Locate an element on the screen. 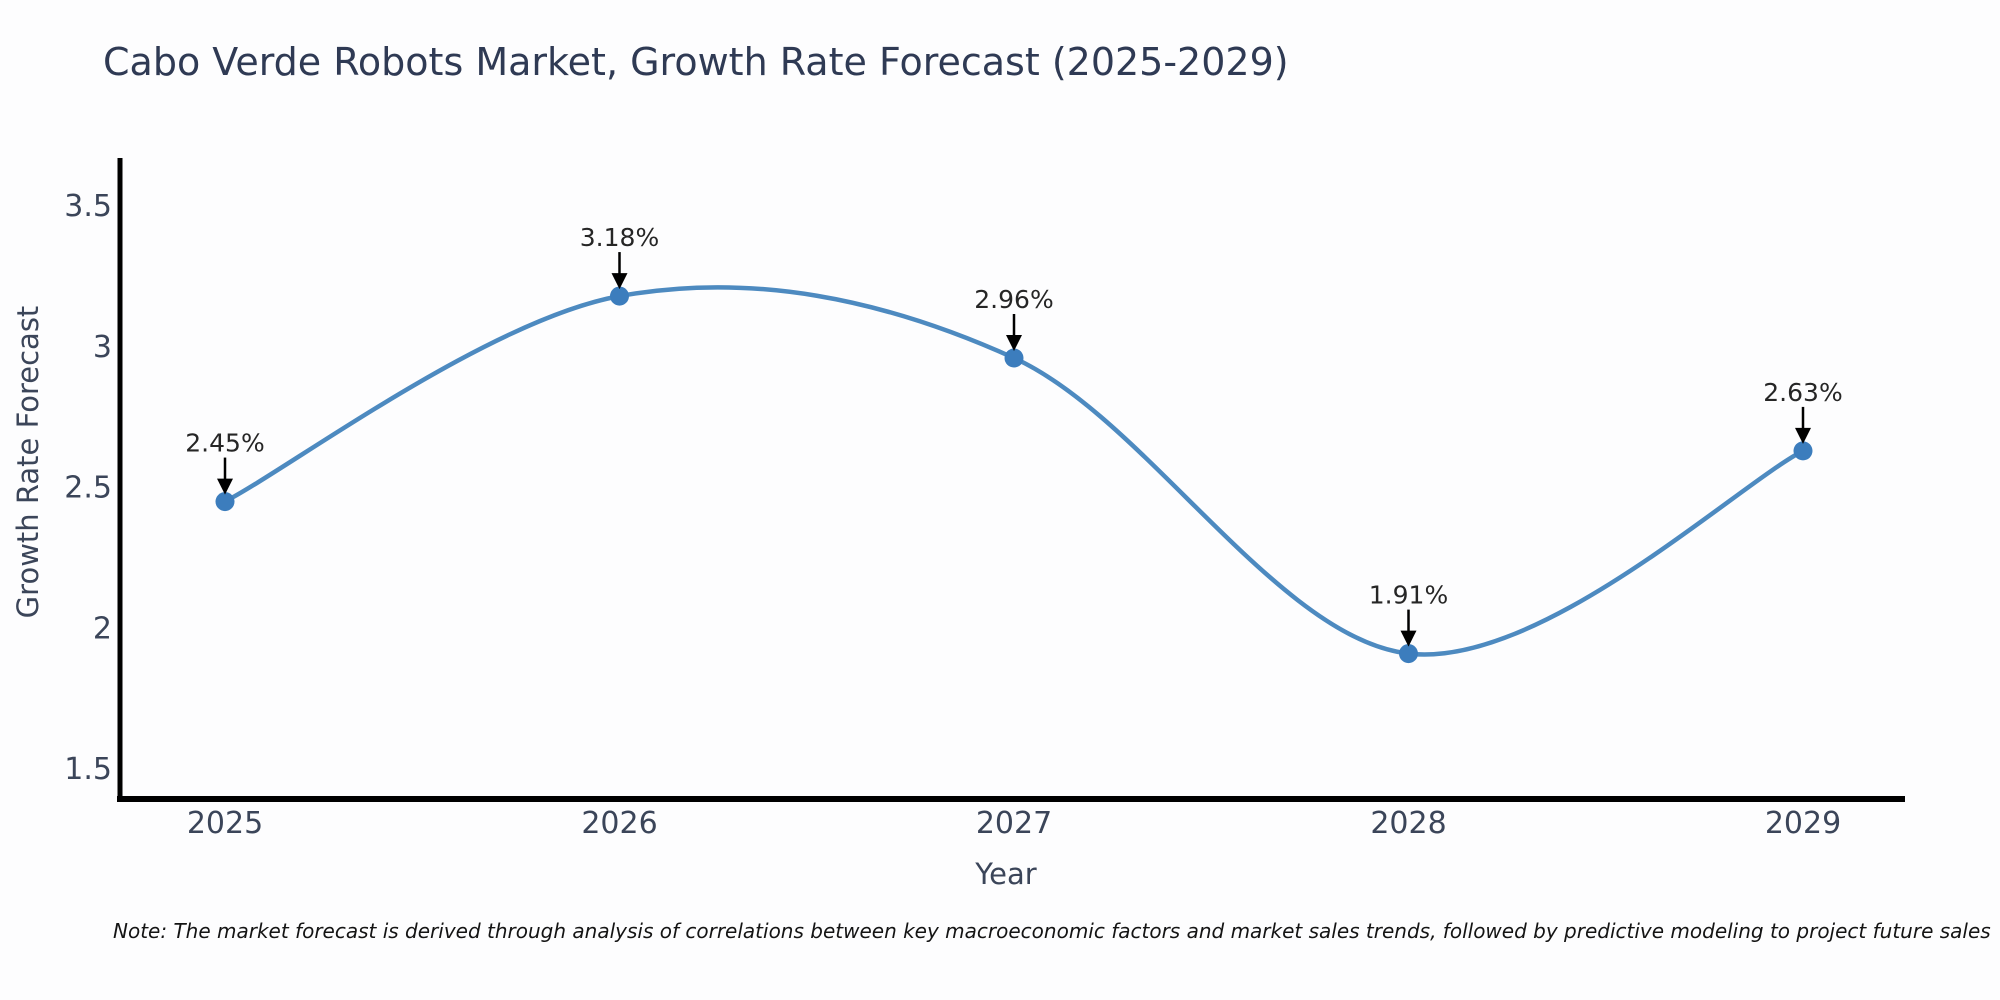 This screenshot has width=2000, height=1000. x-tick-label: 2027 is located at coordinates (1014, 823).